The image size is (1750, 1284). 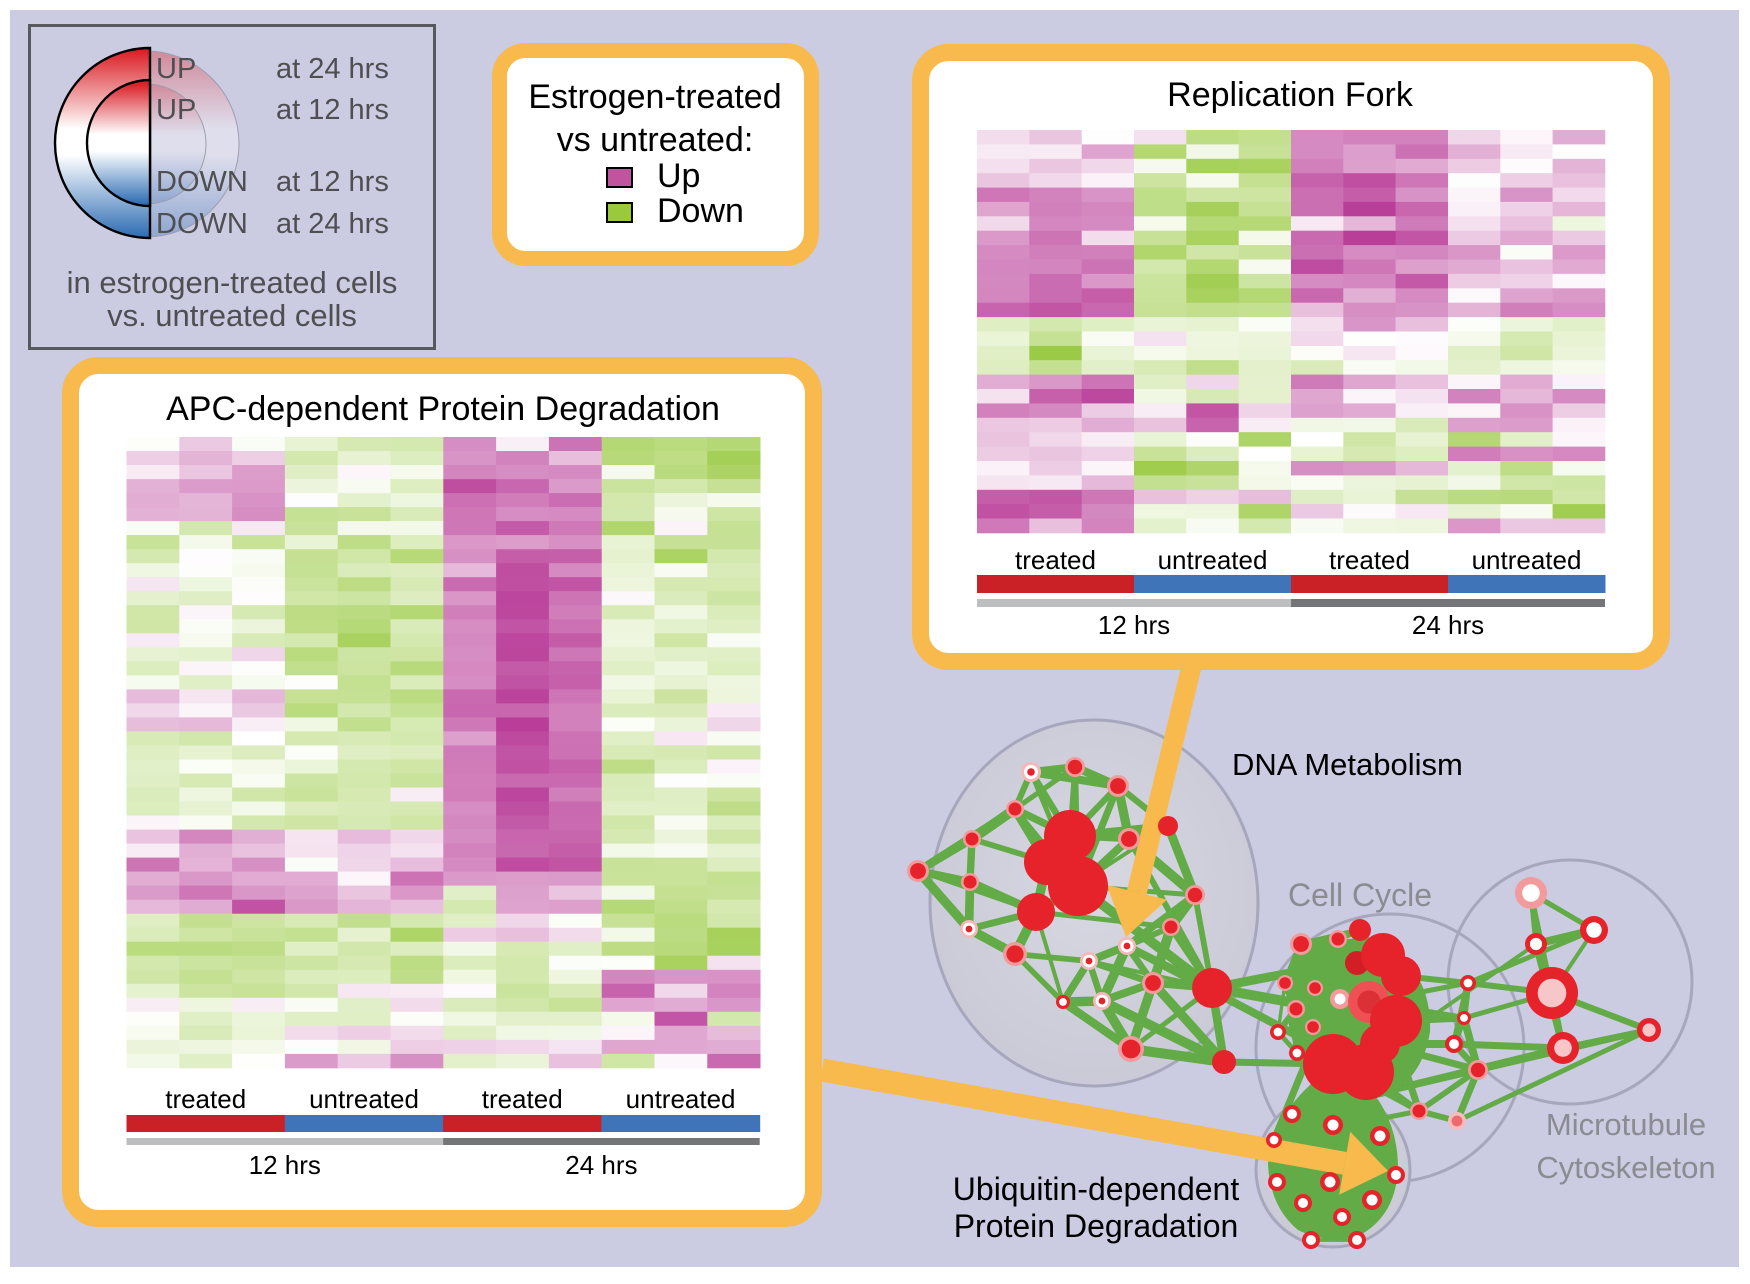 What do you see at coordinates (1625, 1167) in the screenshot?
I see `svg-text: Cytoskeleton` at bounding box center [1625, 1167].